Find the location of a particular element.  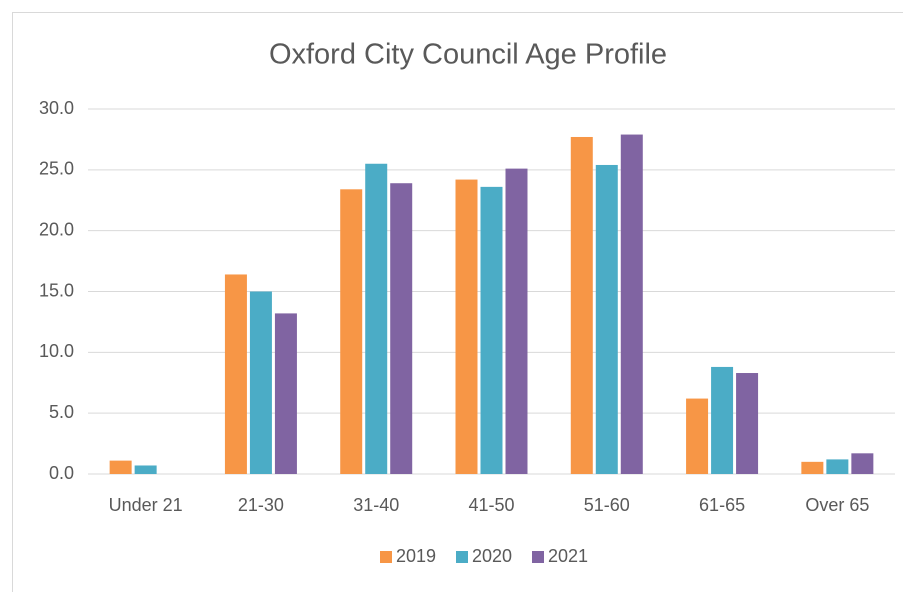

y-tick-label: 10.0 is located at coordinates (56, 351).